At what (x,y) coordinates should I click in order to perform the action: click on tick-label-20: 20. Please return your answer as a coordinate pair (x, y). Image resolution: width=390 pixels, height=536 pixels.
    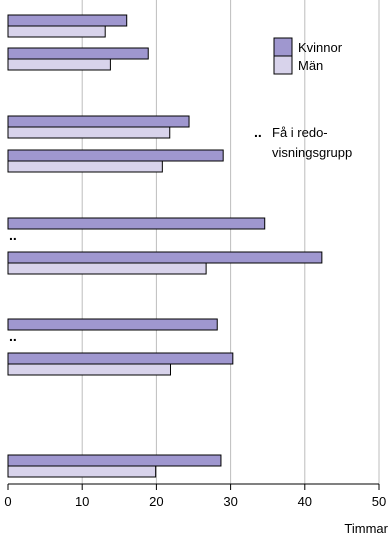
    Looking at the image, I should click on (156, 501).